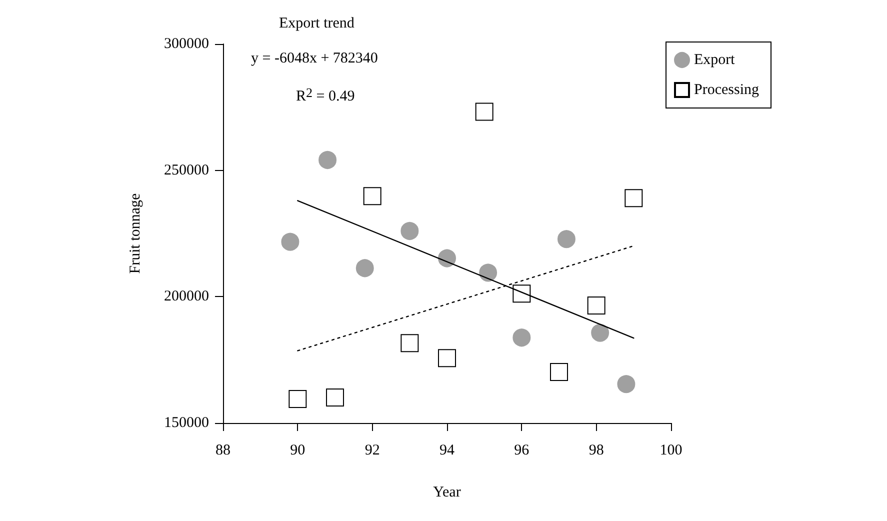 The image size is (887, 521). Describe the element at coordinates (186, 296) in the screenshot. I see `y-tick-label: 200000` at that location.